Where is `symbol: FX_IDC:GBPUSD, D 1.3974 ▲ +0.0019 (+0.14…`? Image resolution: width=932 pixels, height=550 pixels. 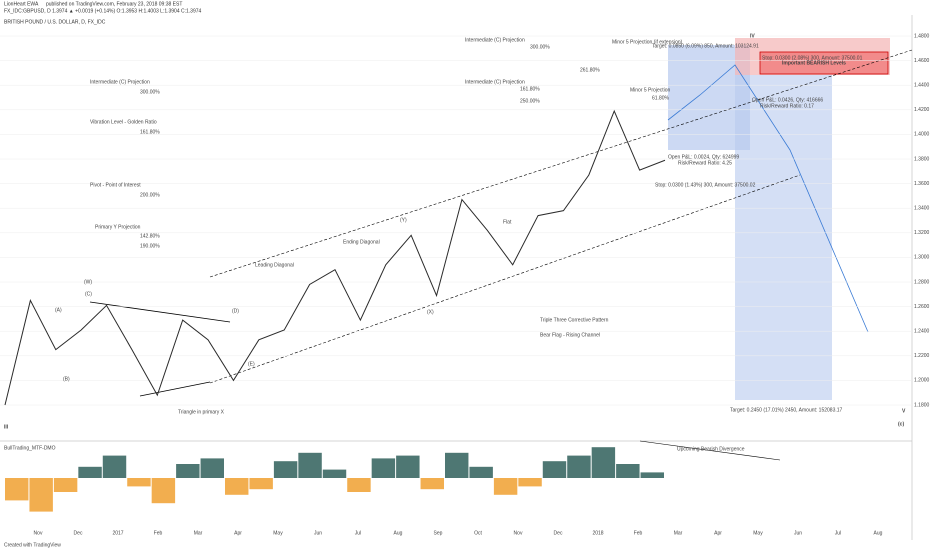
symbol: FX_IDC:GBPUSD, D 1.3974 ▲ +0.0019 (+0.14… is located at coordinates (103, 11).